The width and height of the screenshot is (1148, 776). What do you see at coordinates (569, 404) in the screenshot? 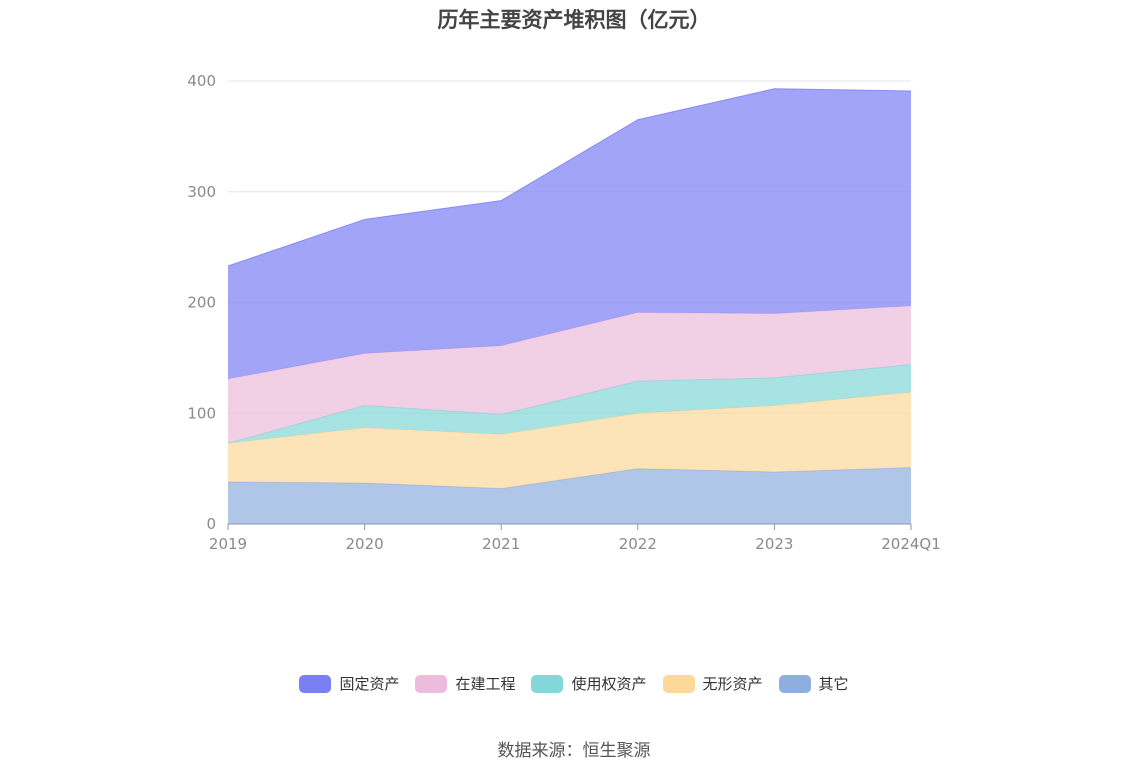
I see `area-使用权资产` at bounding box center [569, 404].